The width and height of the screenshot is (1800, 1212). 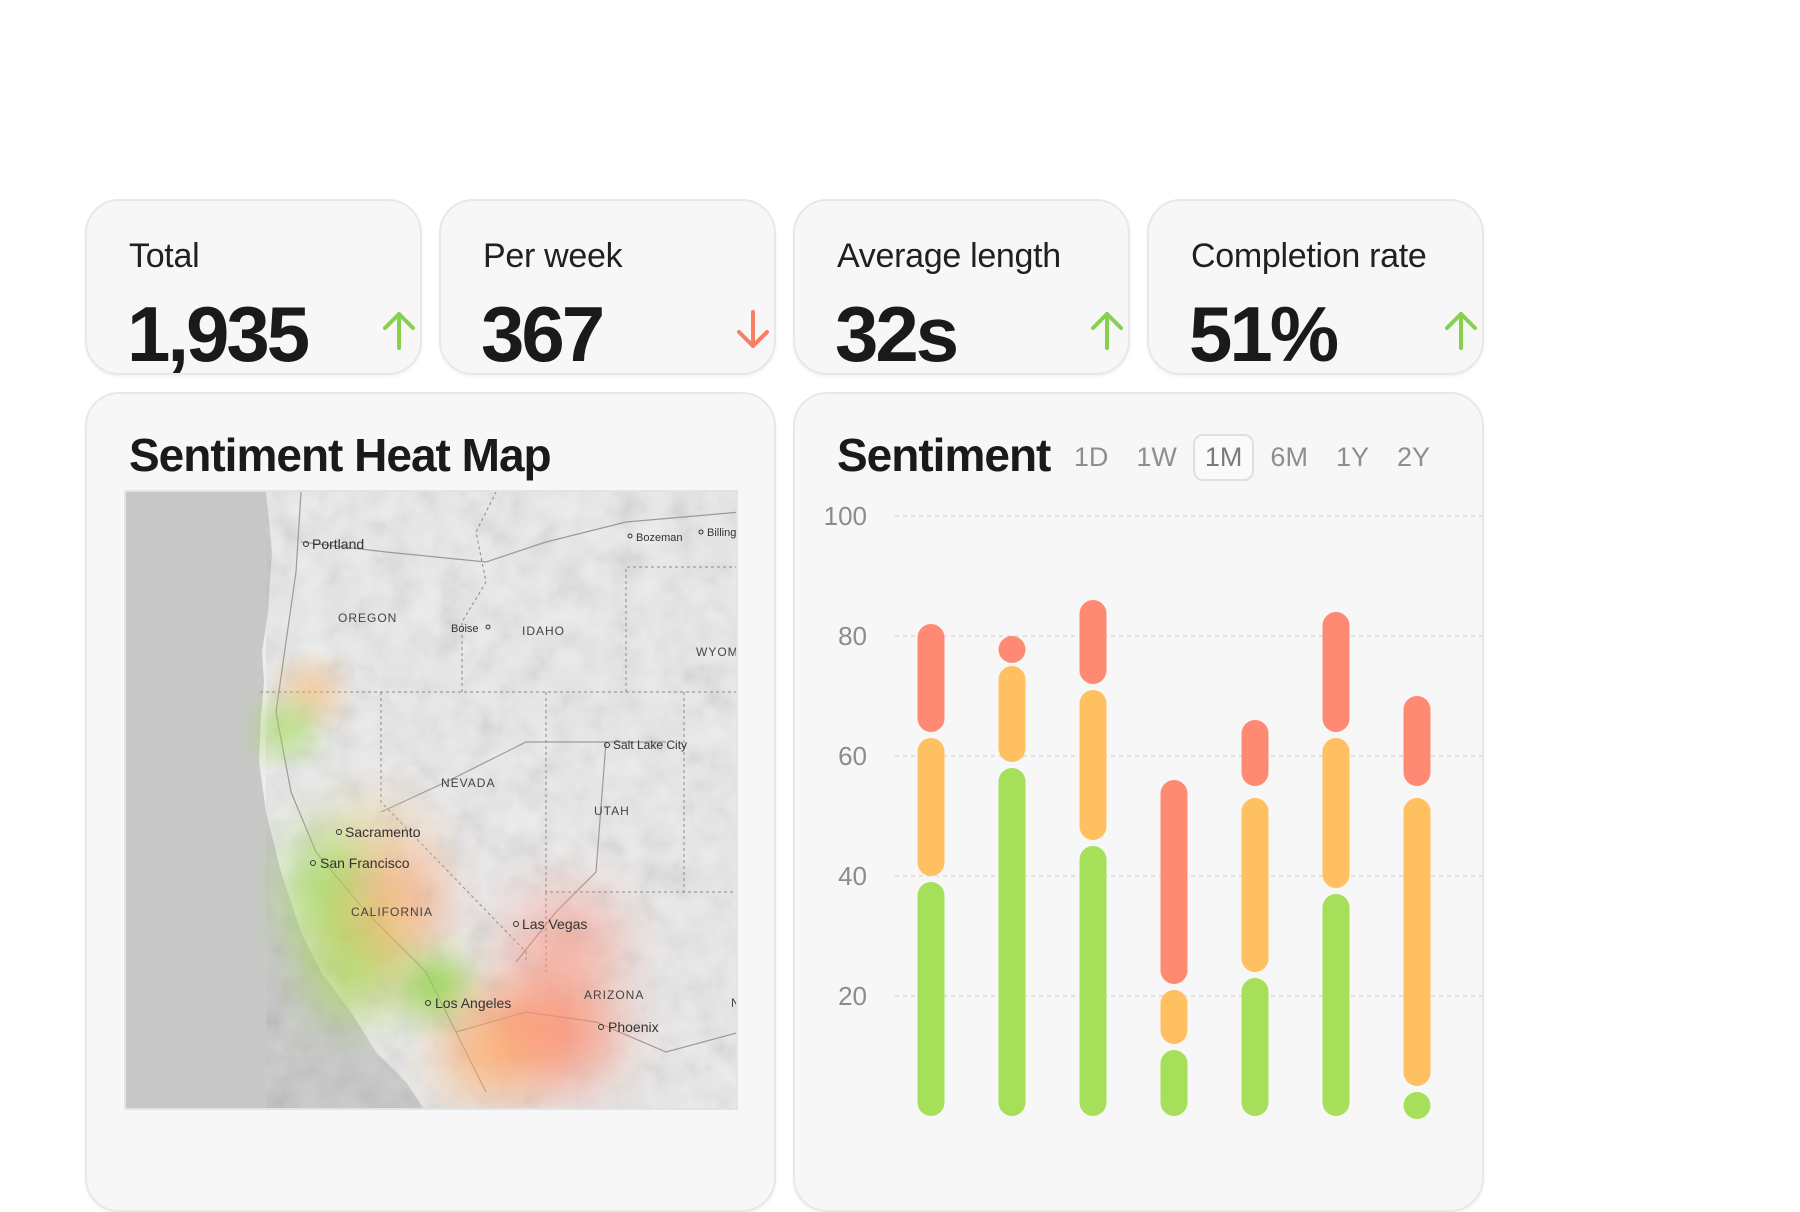 I want to click on y-tick-label: 20, so click(x=852, y=996).